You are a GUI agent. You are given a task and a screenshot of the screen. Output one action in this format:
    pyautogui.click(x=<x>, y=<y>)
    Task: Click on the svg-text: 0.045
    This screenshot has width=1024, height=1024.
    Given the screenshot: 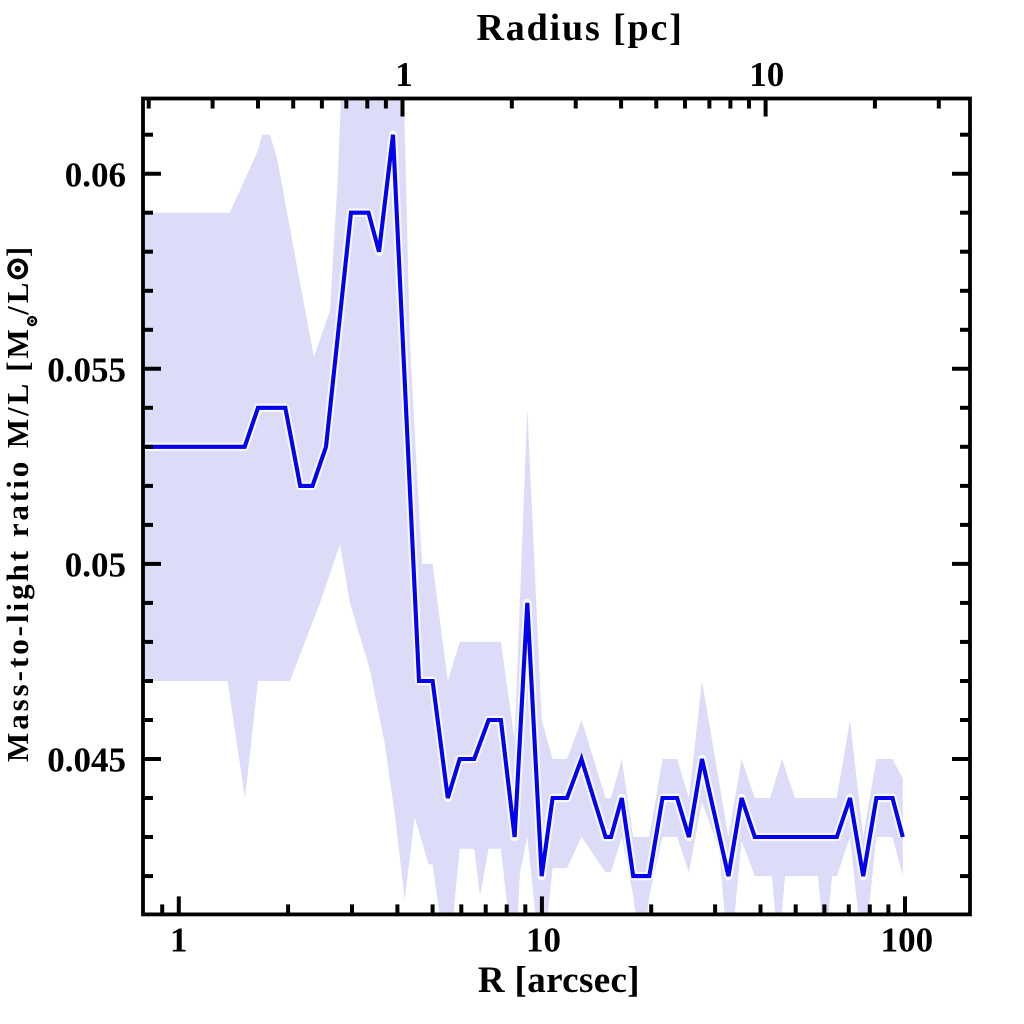 What is the action you would take?
    pyautogui.click(x=86, y=760)
    